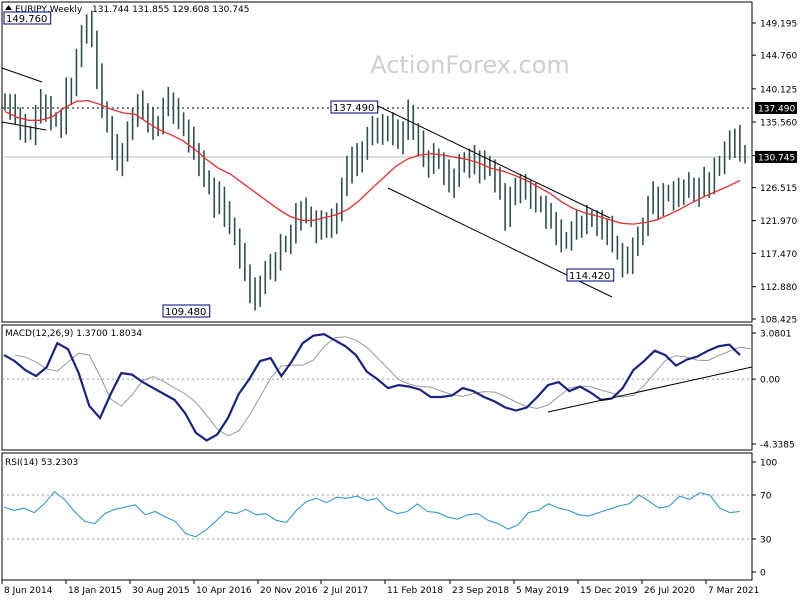 The height and width of the screenshot is (600, 800). I want to click on price-tick-label: 117.470, so click(778, 255).